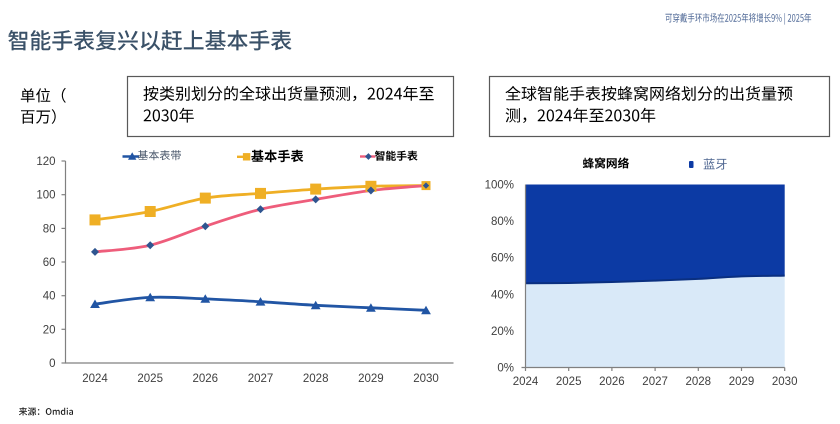  What do you see at coordinates (49, 330) in the screenshot?
I see `svg-text: 20` at bounding box center [49, 330].